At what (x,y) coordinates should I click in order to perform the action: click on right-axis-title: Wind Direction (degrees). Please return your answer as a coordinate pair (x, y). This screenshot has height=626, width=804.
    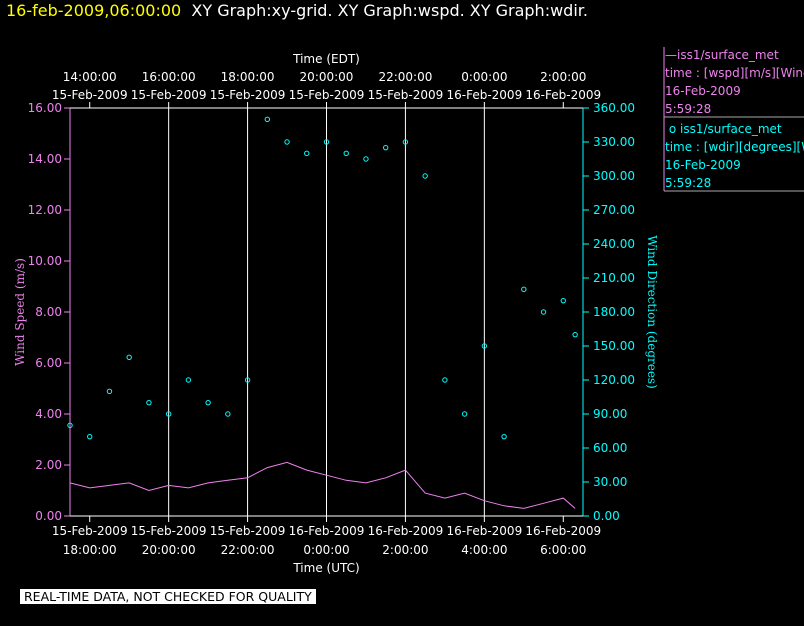
    Looking at the image, I should click on (652, 312).